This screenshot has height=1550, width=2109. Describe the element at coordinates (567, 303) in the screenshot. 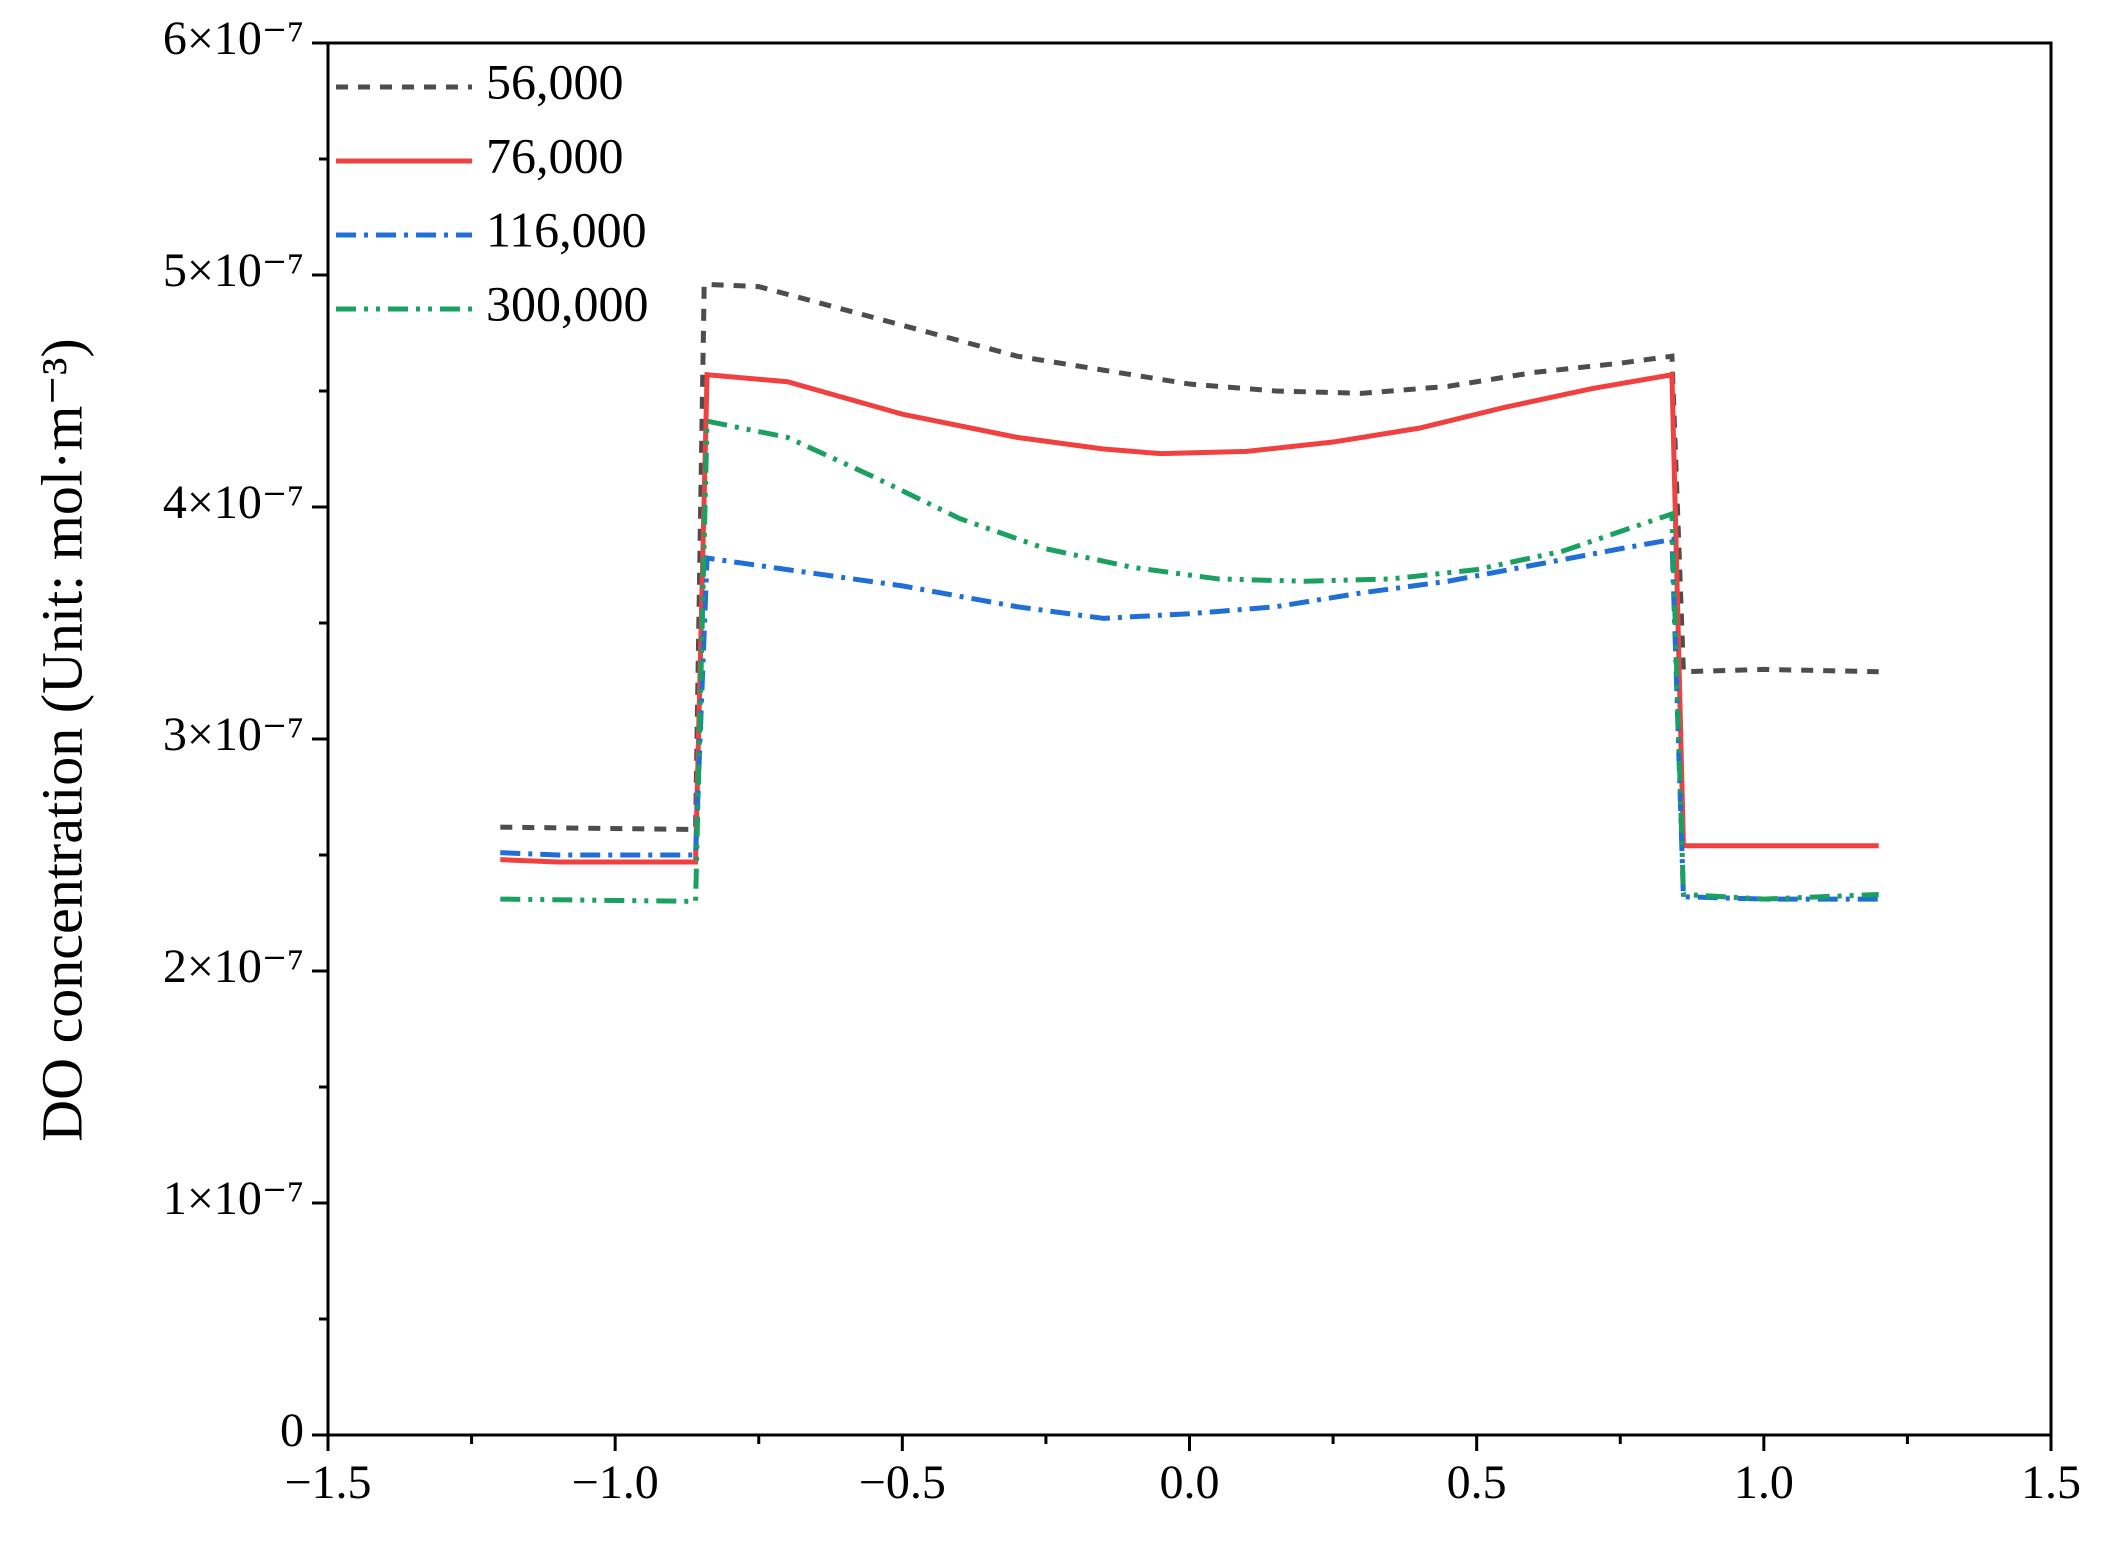

I see `legend-label: 300,000` at that location.